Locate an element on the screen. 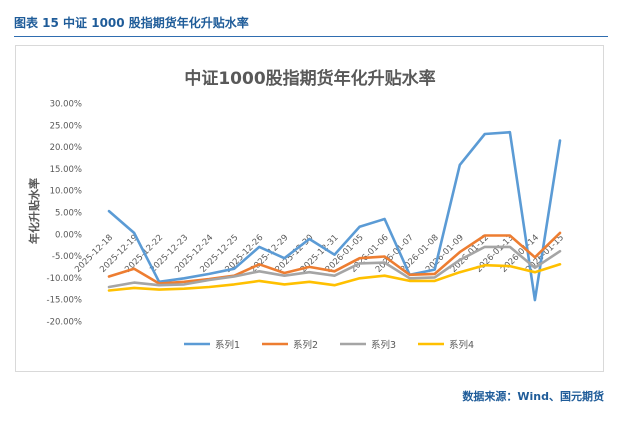 This screenshot has height=426, width=622. y-tick-label: -10.00% is located at coordinates (64, 279).